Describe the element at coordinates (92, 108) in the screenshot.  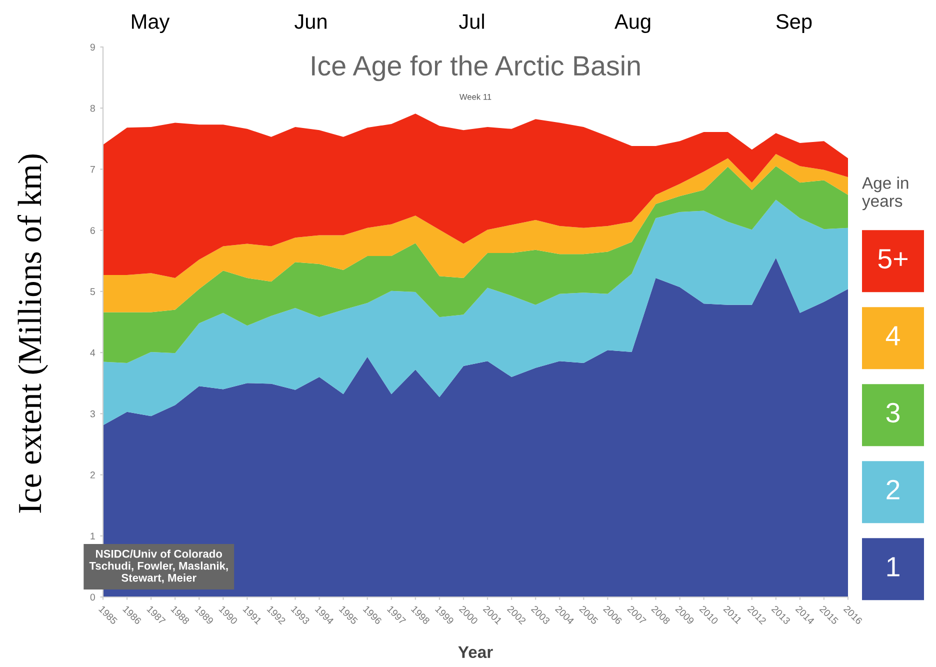
I see `y-tick-label: 8` at that location.